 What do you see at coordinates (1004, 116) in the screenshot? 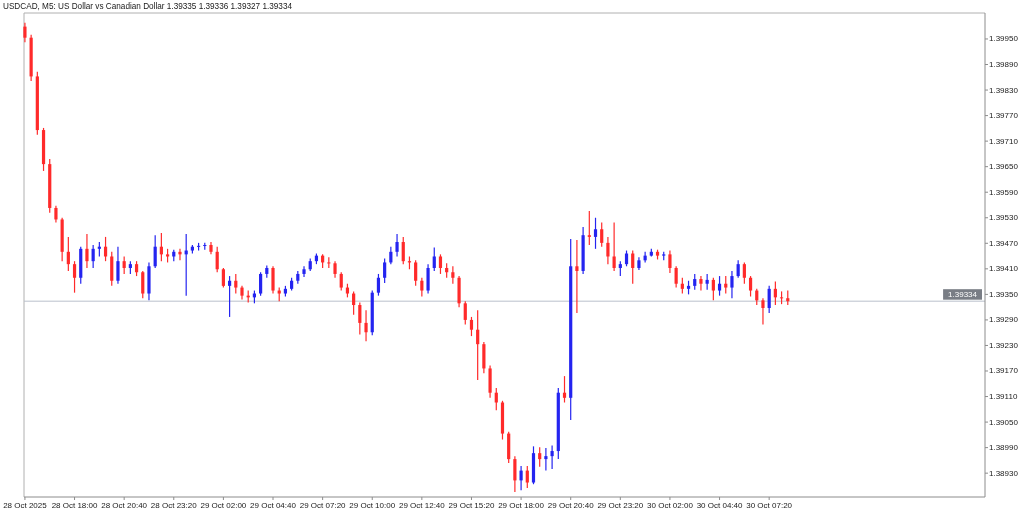
I see `y-tick-label: 1.39770` at bounding box center [1004, 116].